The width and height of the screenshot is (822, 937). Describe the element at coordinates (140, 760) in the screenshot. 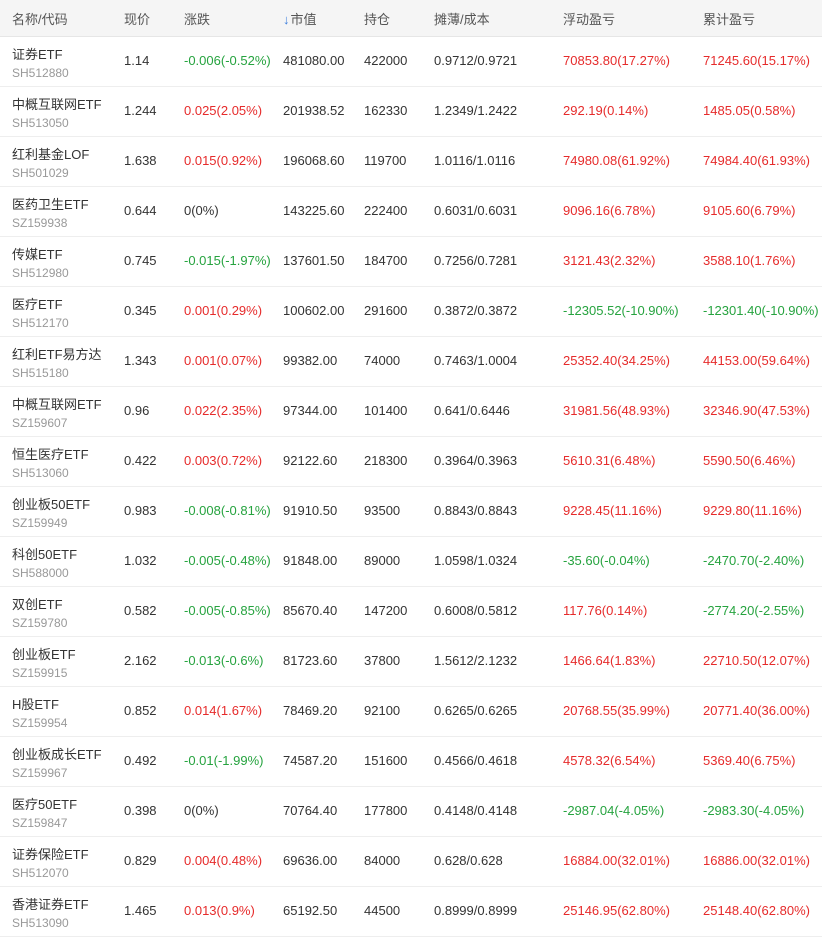

I see `price-cell: 0.492` at that location.